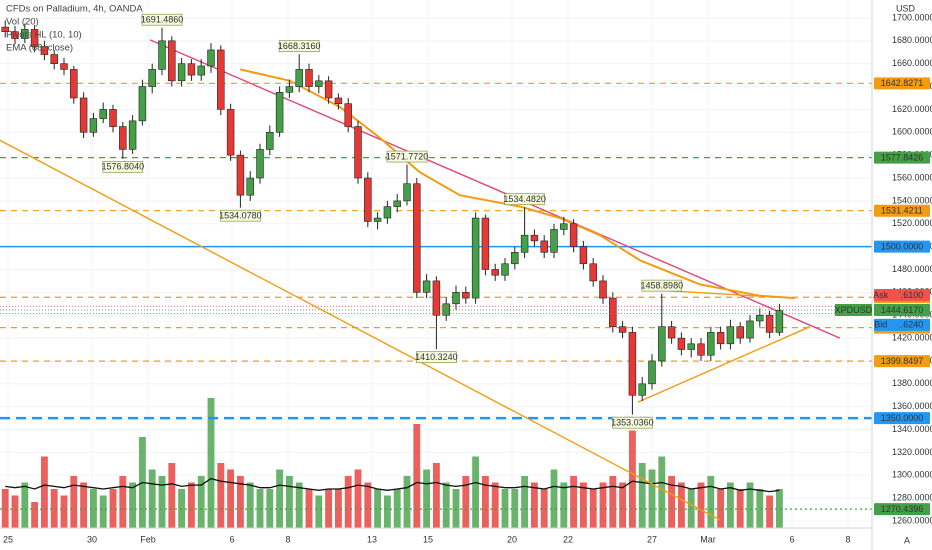 This screenshot has width=932, height=550. I want to click on level-tag-label: 1270.4396, so click(902, 509).